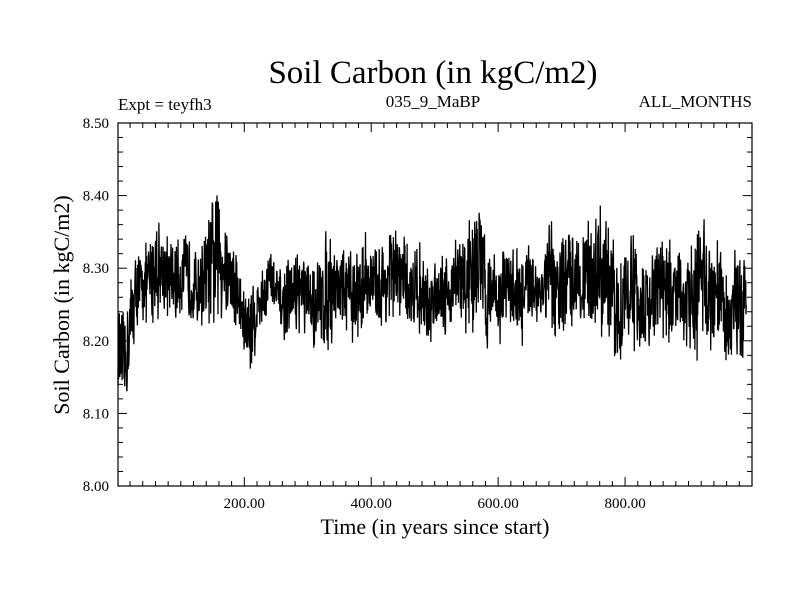 The image size is (800, 600). What do you see at coordinates (61, 304) in the screenshot?
I see `y-axis-label: Soil Carbon (in kgC/m2)` at bounding box center [61, 304].